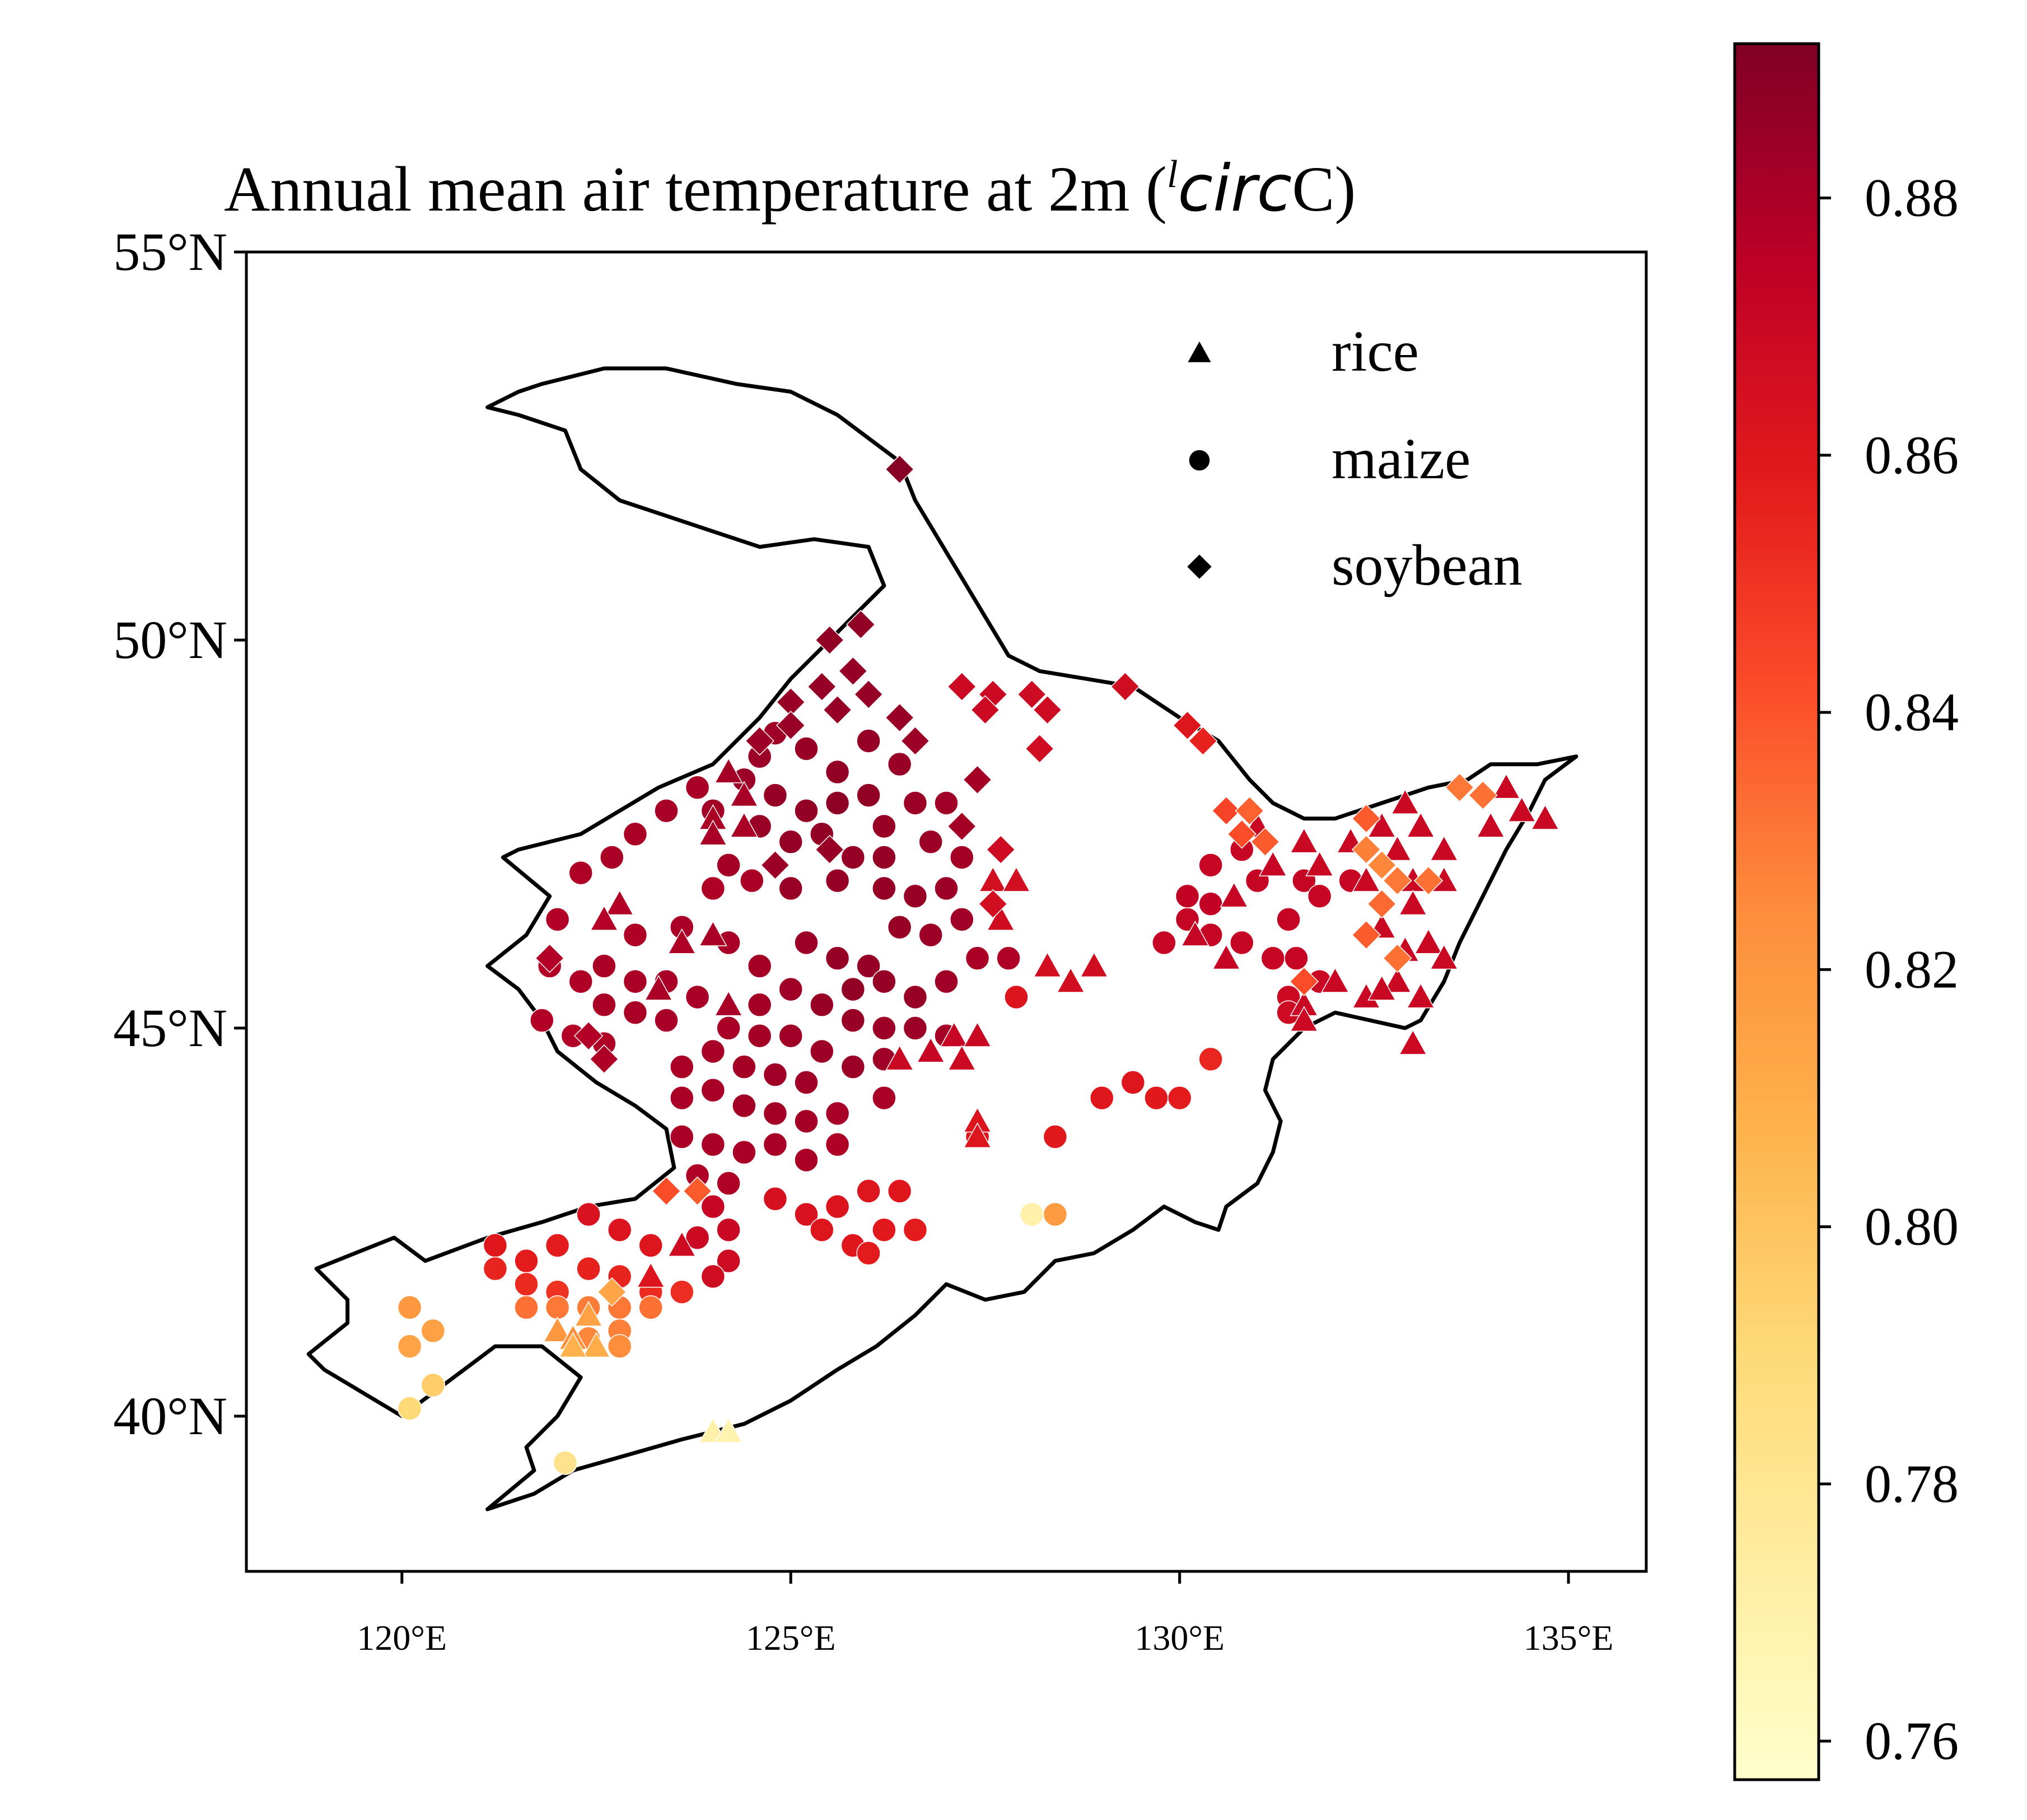 Image resolution: width=2027 pixels, height=1820 pixels. Describe the element at coordinates (1354, 566) in the screenshot. I see `legend-entry-soybean: soybean` at that location.